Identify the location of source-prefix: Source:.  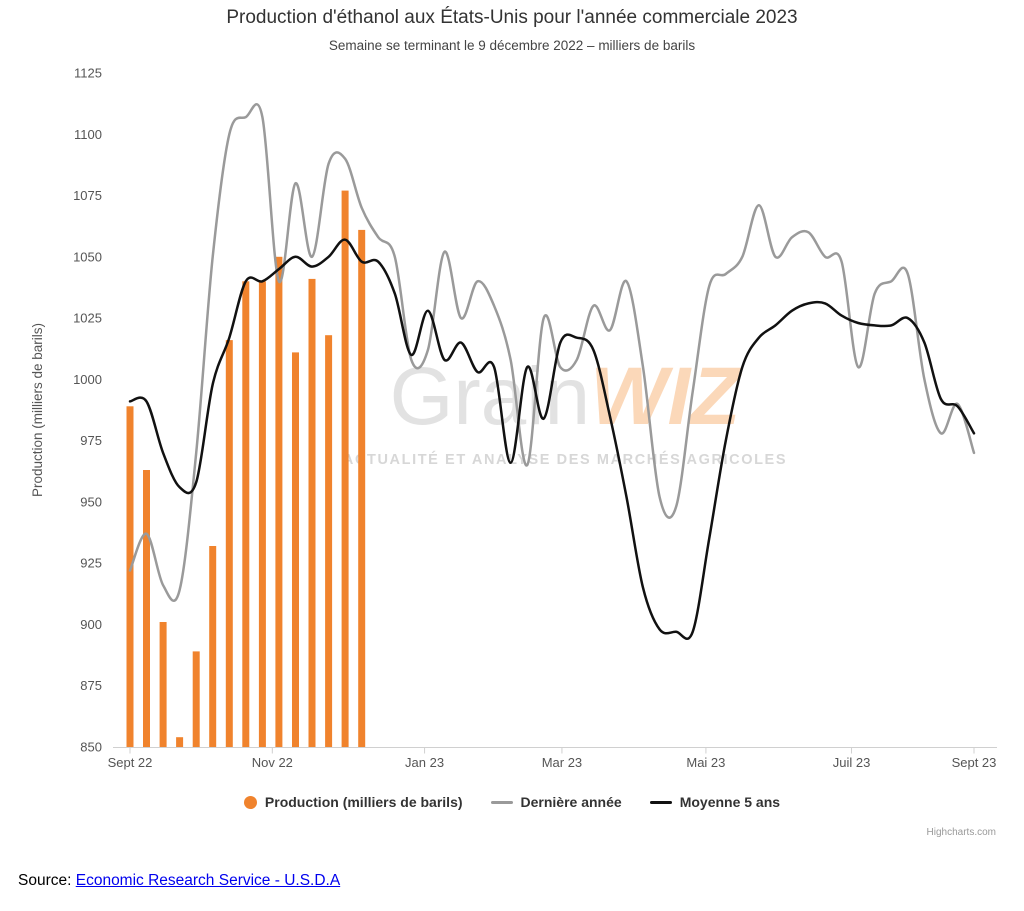
(47, 880).